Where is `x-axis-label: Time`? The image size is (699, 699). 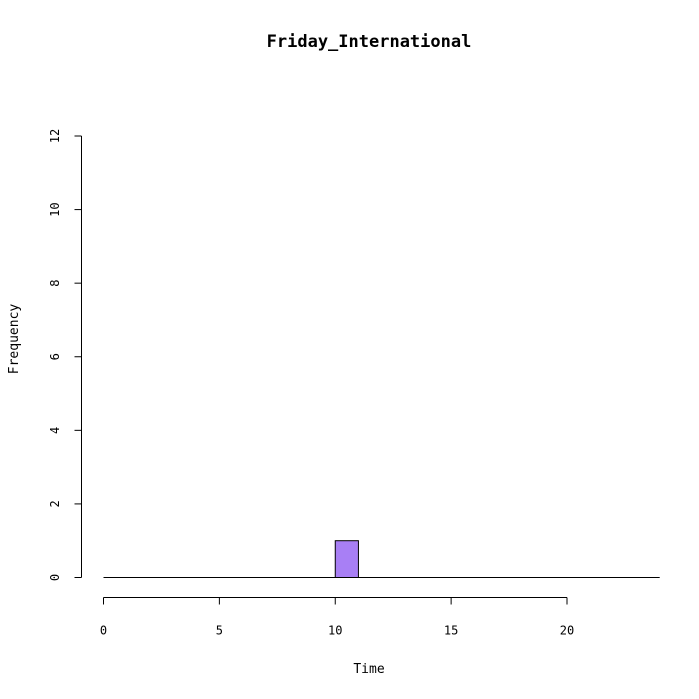 x-axis-label: Time is located at coordinates (368, 669).